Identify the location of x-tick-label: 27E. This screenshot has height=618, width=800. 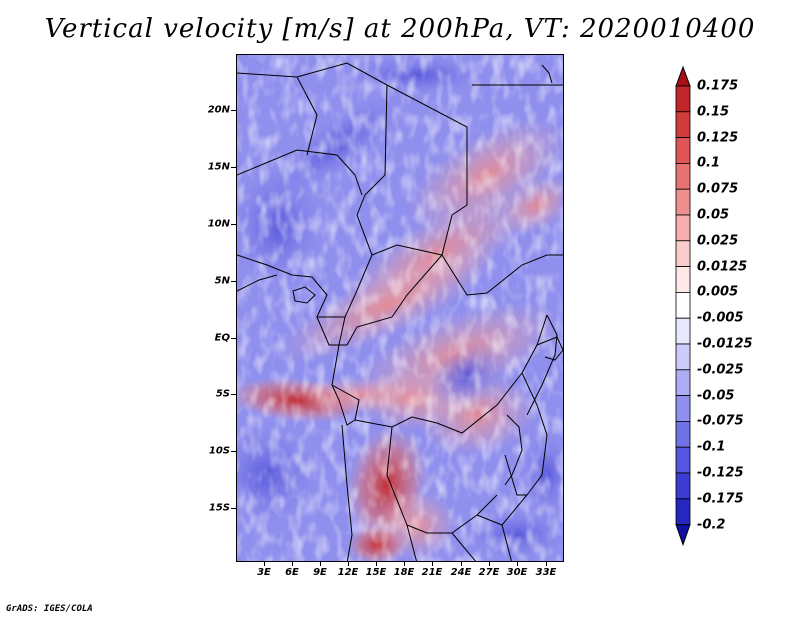
(489, 572).